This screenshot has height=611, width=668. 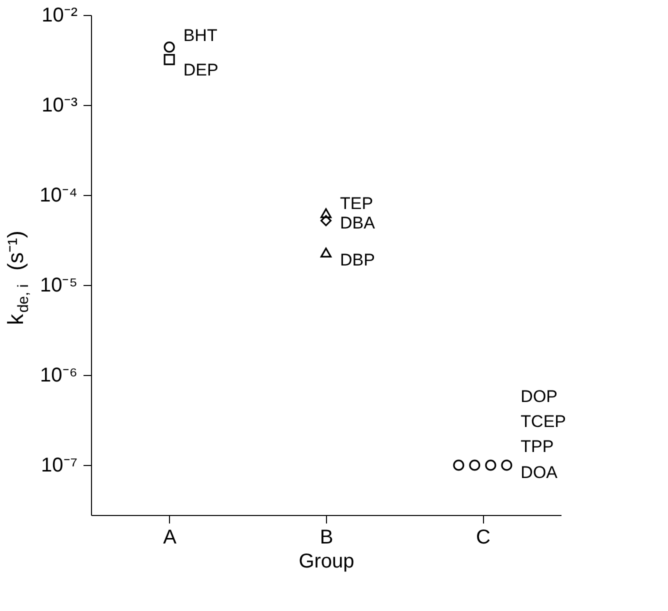 What do you see at coordinates (543, 422) in the screenshot?
I see `text: TCEP` at bounding box center [543, 422].